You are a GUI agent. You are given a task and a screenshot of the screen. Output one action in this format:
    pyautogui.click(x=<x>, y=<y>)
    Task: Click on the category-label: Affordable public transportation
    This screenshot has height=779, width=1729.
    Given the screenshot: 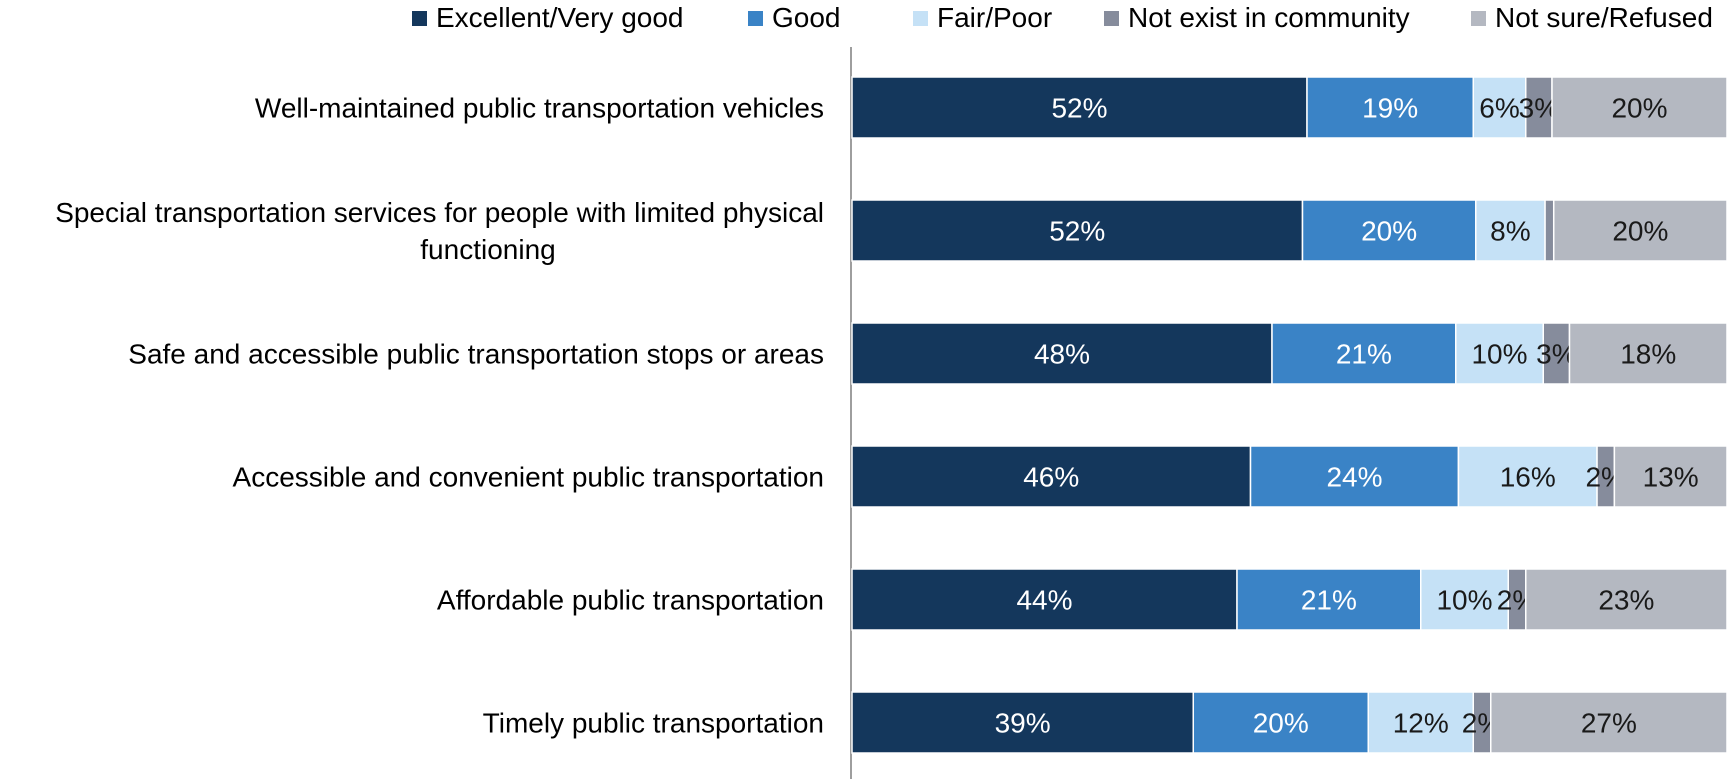 What is the action you would take?
    pyautogui.click(x=630, y=600)
    